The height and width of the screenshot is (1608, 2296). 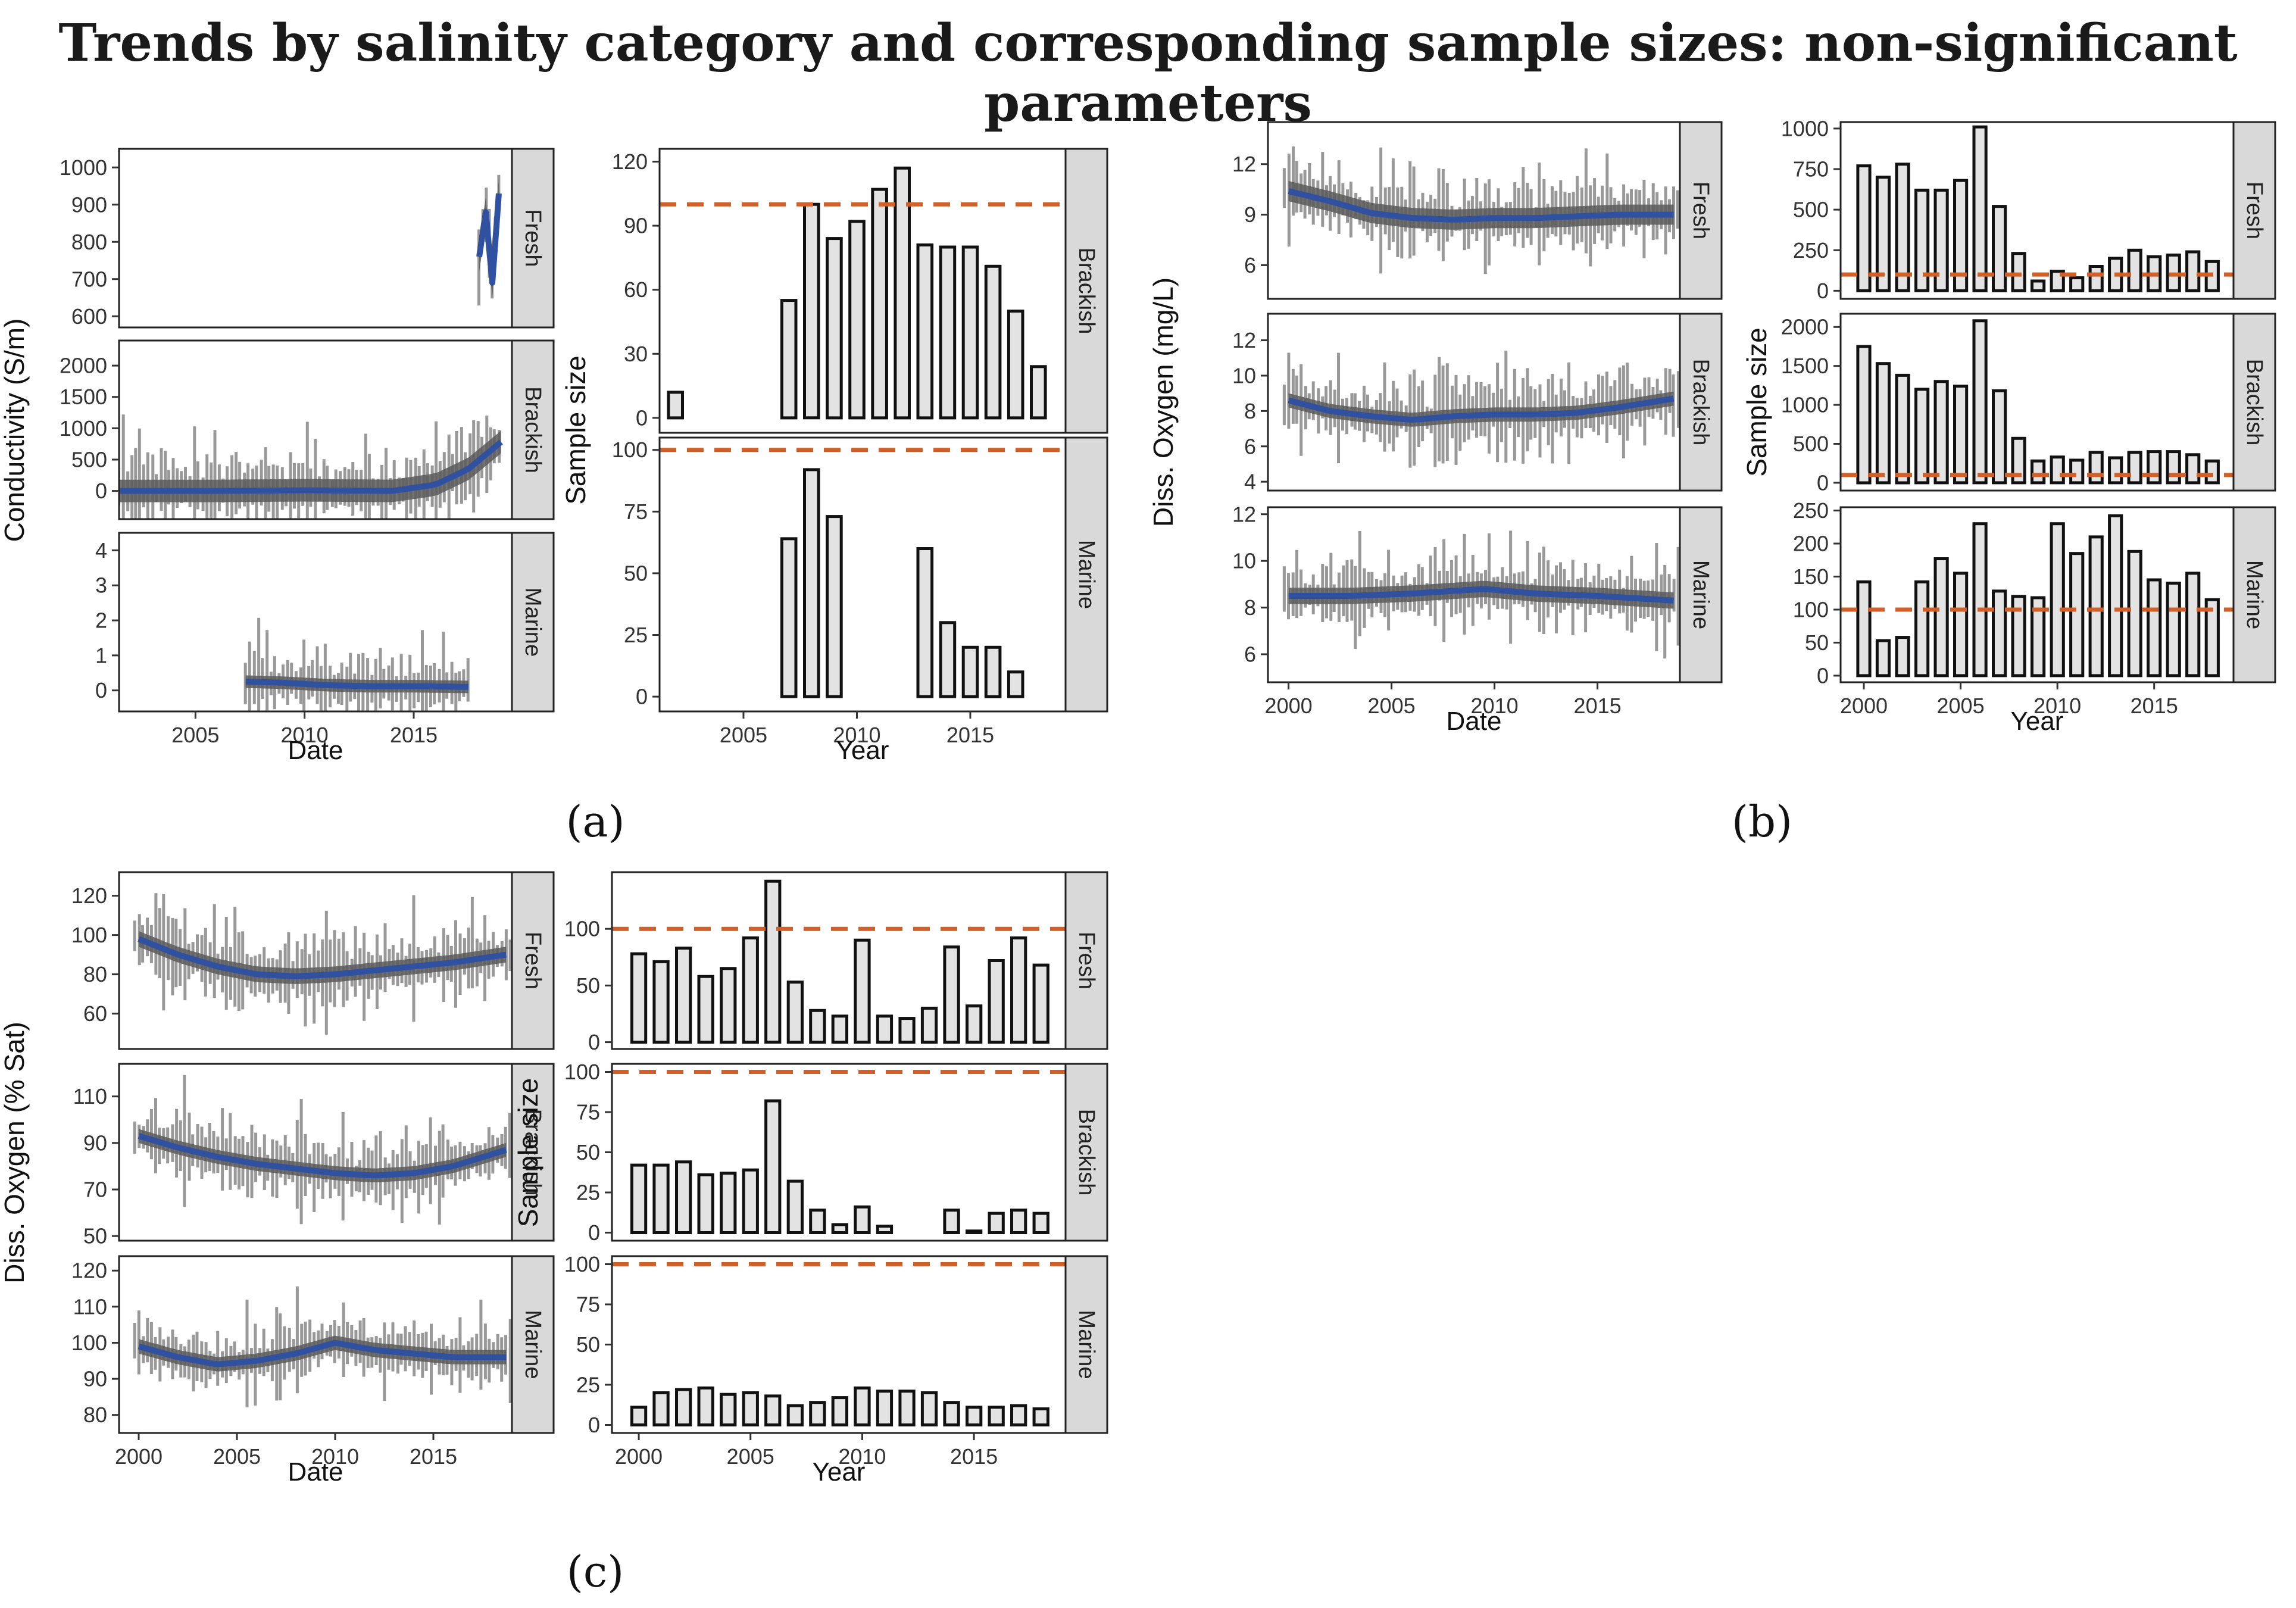 I want to click on y-axis-title: Diss. Oxygen (% Sat), so click(x=15, y=1153).